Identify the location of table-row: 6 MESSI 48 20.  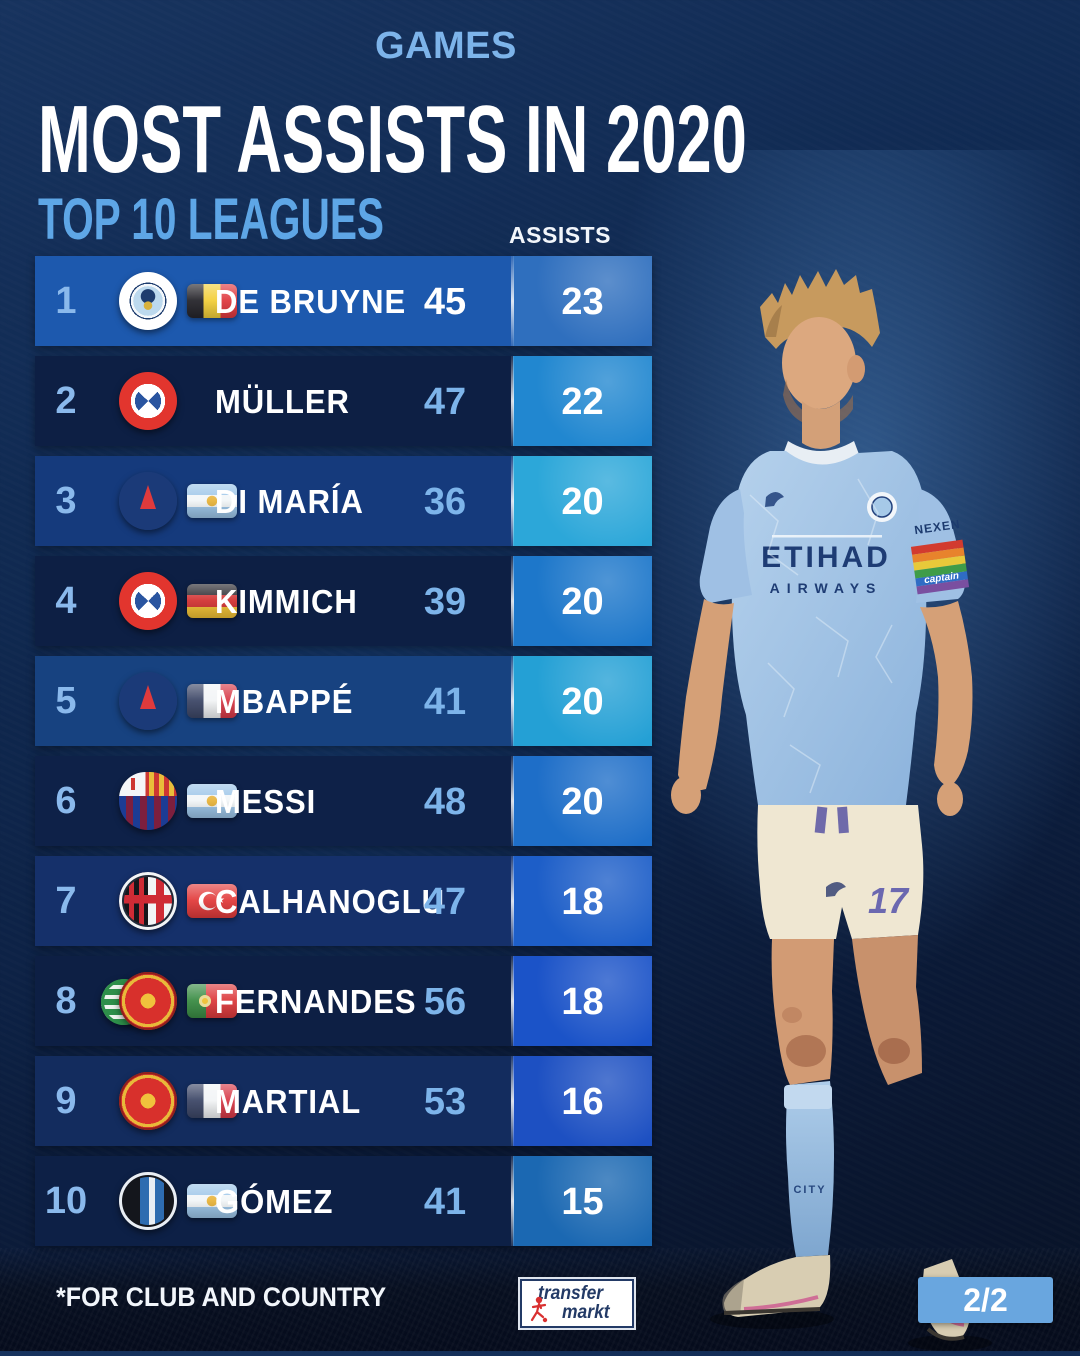
(343, 801).